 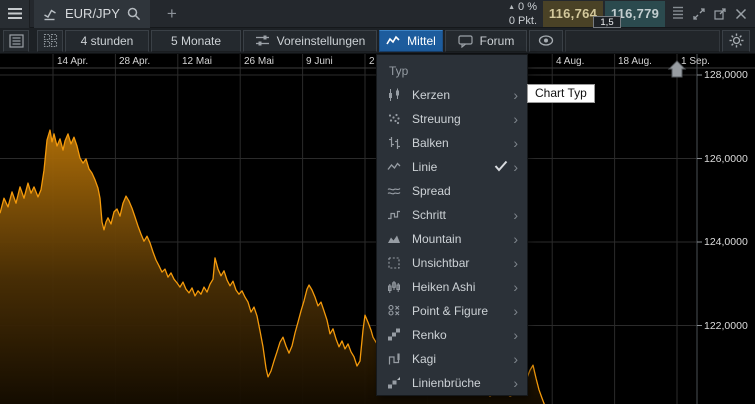 What do you see at coordinates (399, 71) in the screenshot?
I see `menu-header: Typ` at bounding box center [399, 71].